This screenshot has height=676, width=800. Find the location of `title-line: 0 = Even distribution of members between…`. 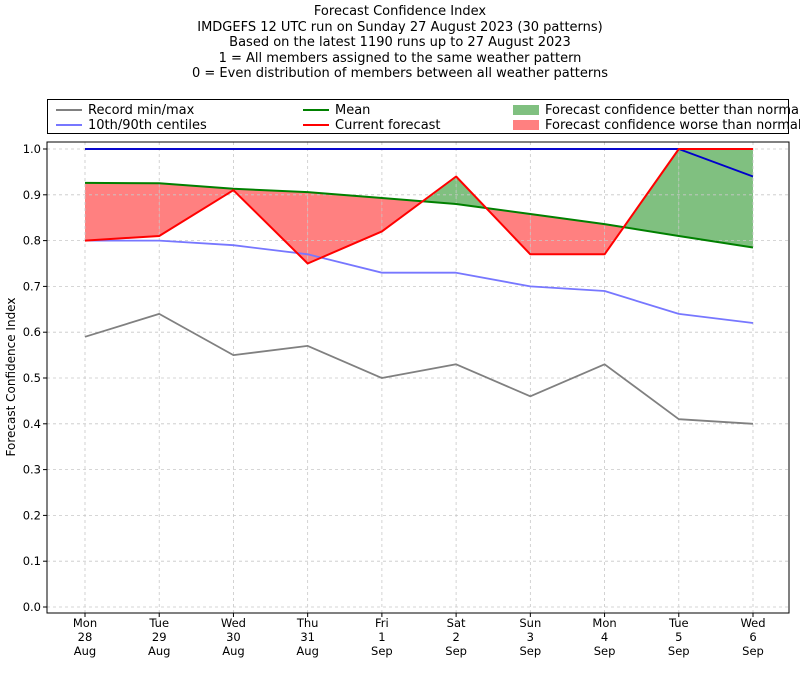

title-line: 0 = Even distribution of members between… is located at coordinates (400, 74).